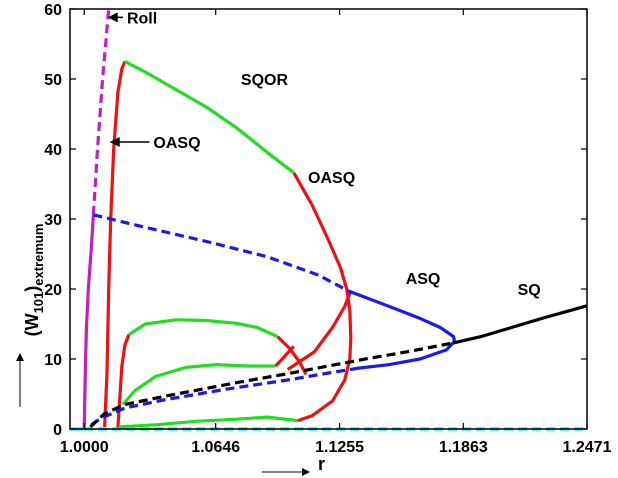 The image size is (618, 478). Describe the element at coordinates (53, 220) in the screenshot. I see `y-tick-label: 30` at that location.